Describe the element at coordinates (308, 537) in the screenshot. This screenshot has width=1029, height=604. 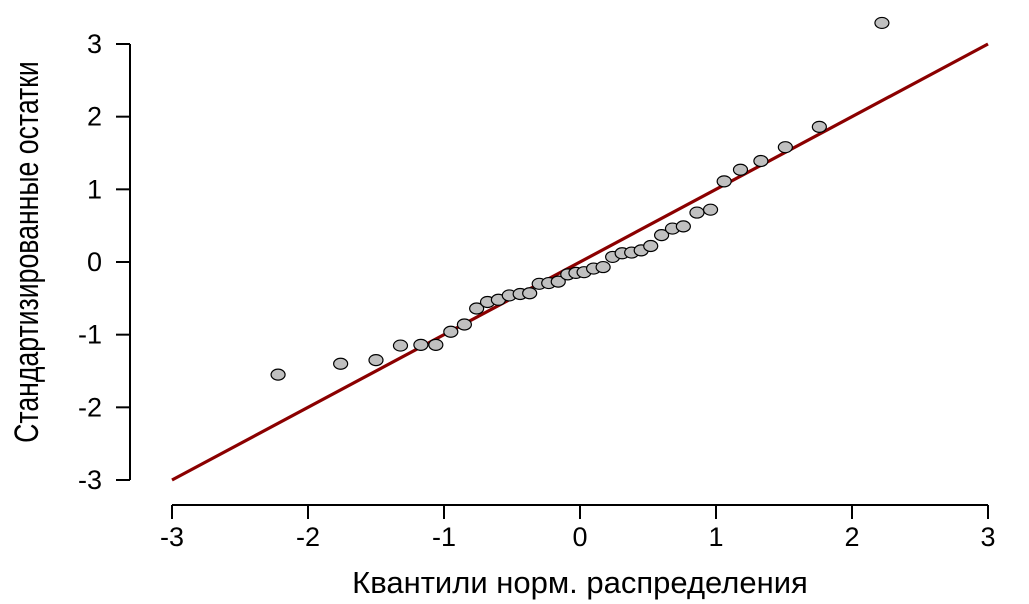
I see `x-tick-label: -2` at that location.